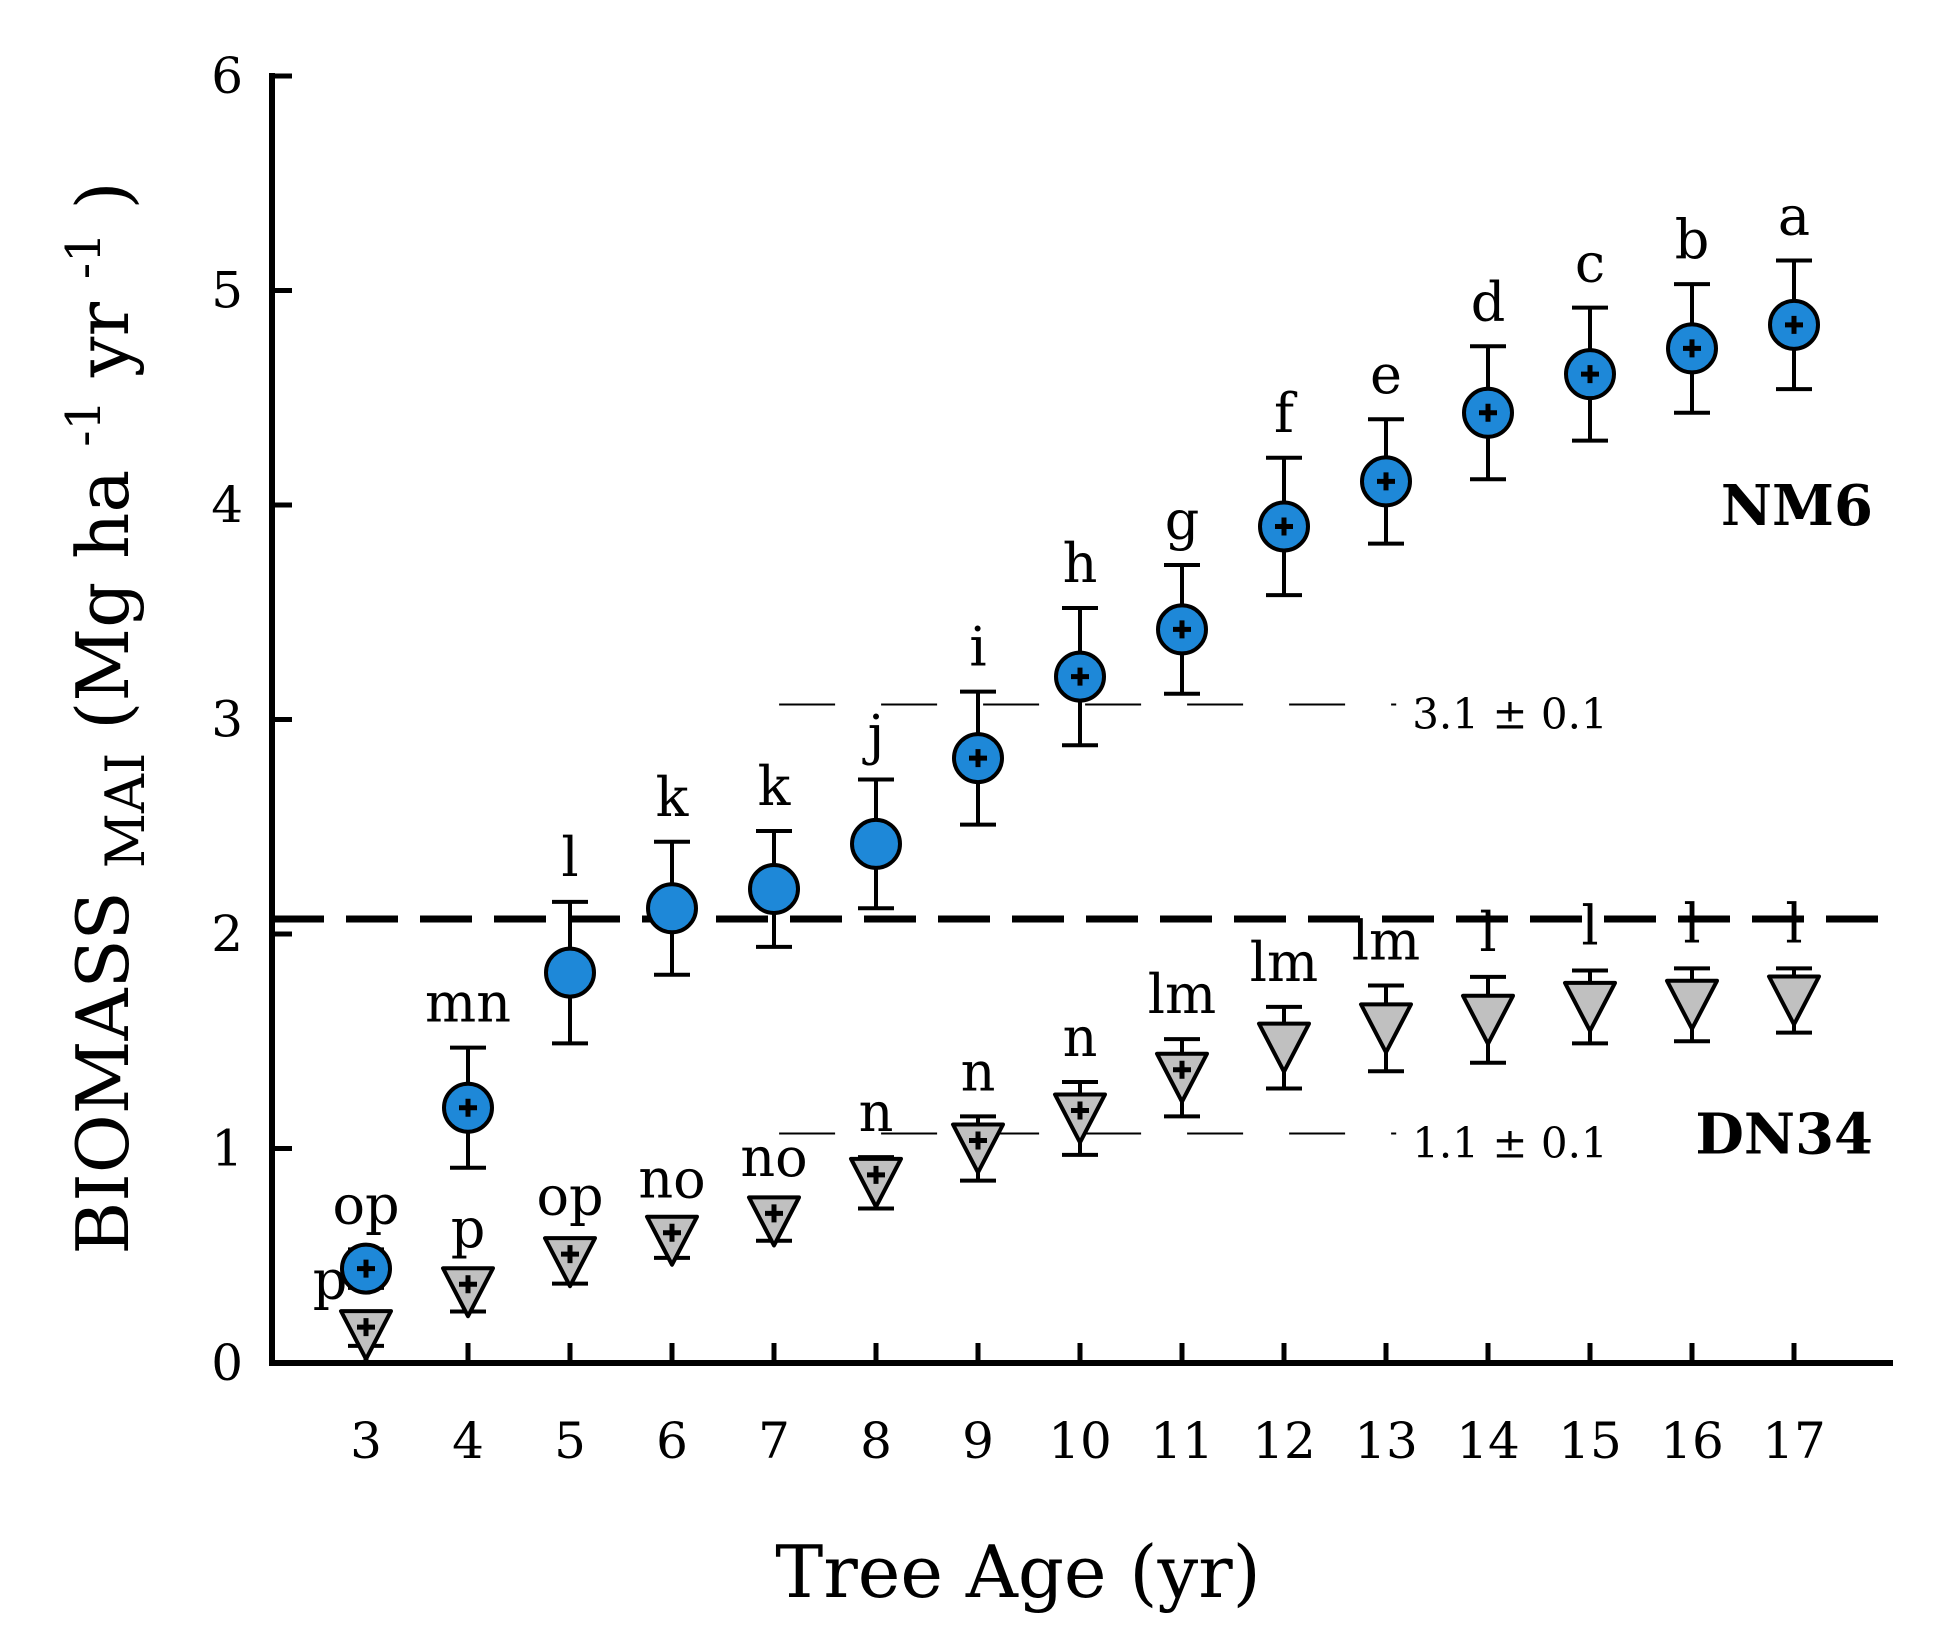  Describe the element at coordinates (103, 195) in the screenshot. I see `y-title-units-c: )` at that location.